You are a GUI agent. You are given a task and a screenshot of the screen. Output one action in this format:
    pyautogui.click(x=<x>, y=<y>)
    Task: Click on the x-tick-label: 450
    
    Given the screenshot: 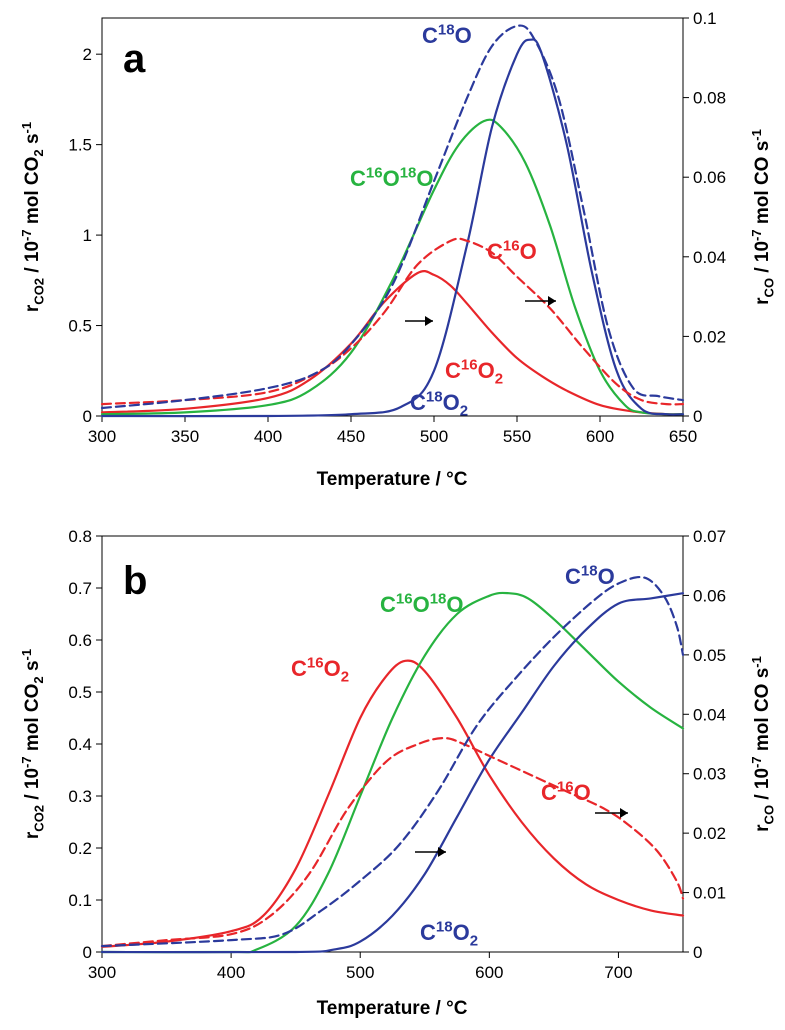 What is the action you would take?
    pyautogui.click(x=351, y=436)
    